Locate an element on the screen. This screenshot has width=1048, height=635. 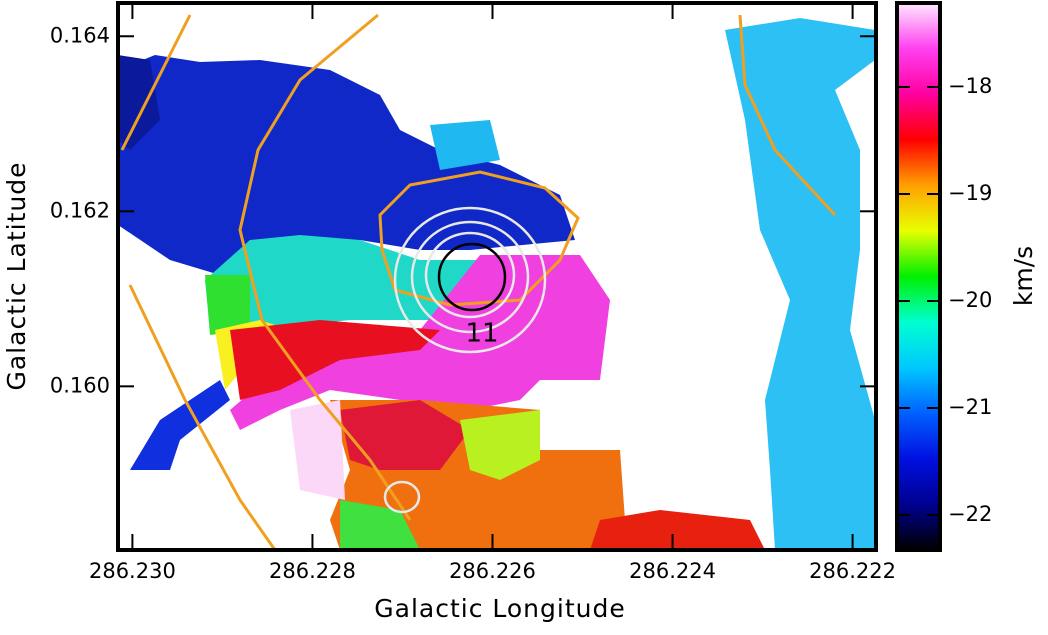
colorbar-label: km/s is located at coordinates (1023, 276).